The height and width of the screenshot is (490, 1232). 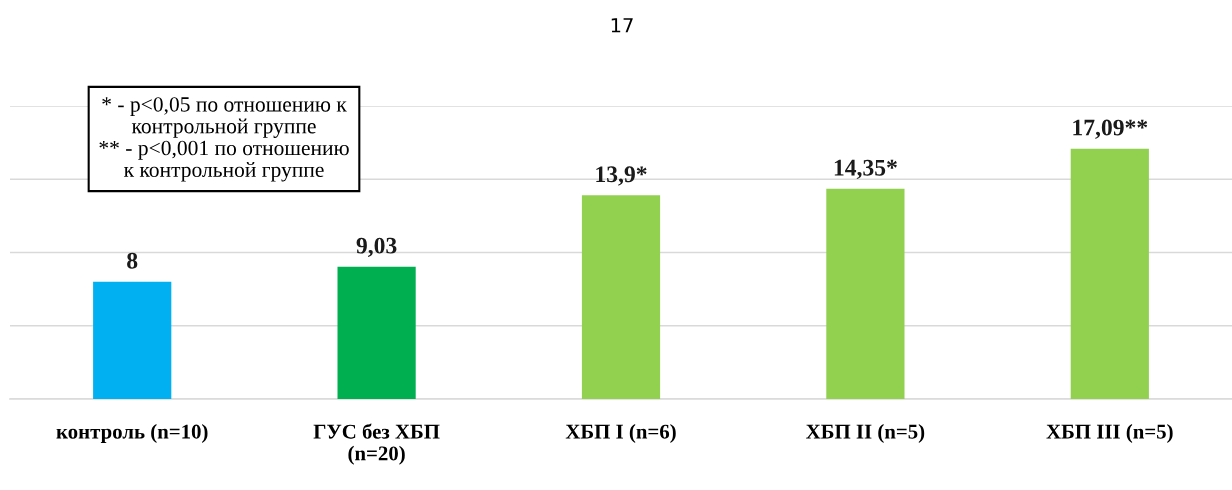 I want to click on data-label: 9,03, so click(x=376, y=247).